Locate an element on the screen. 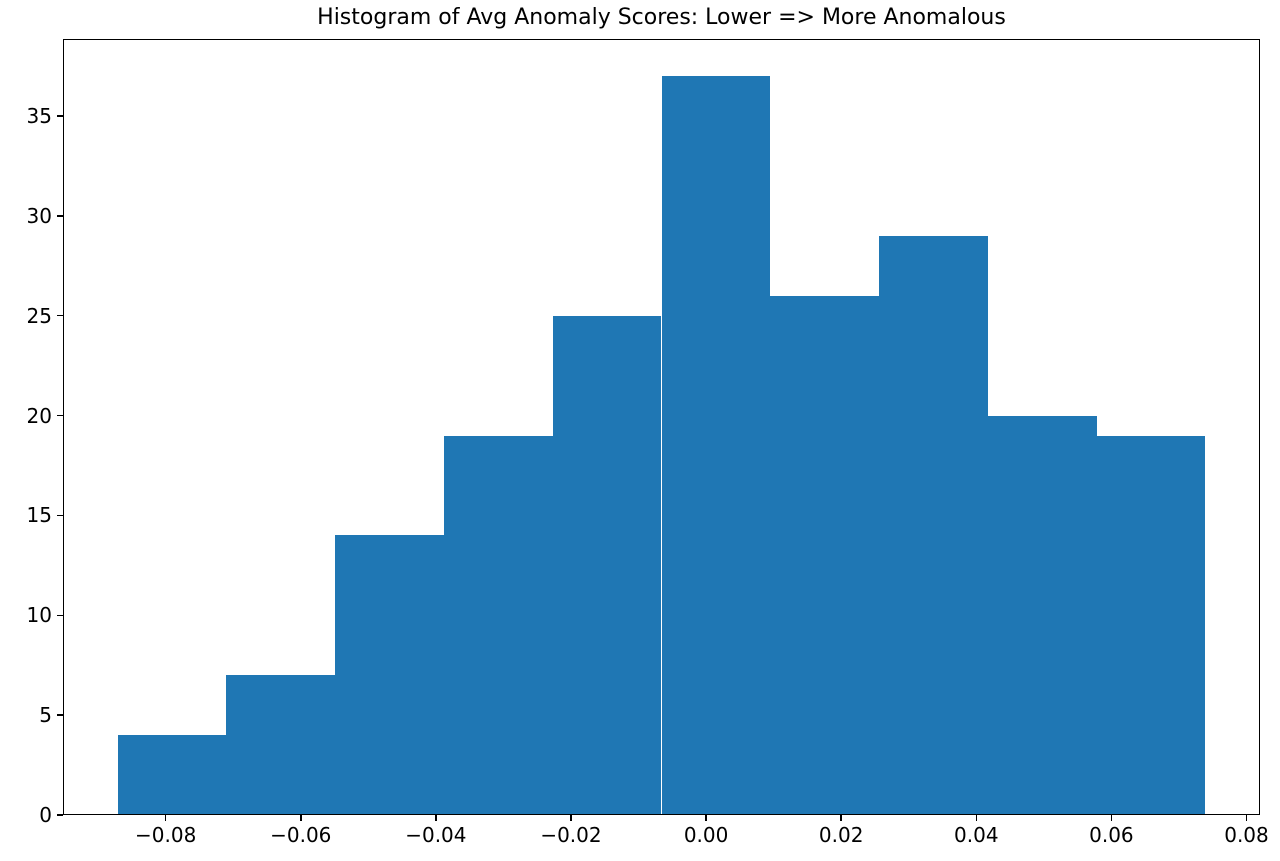 This screenshot has height=861, width=1280. y-tick-label: 20 is located at coordinates (39, 415).